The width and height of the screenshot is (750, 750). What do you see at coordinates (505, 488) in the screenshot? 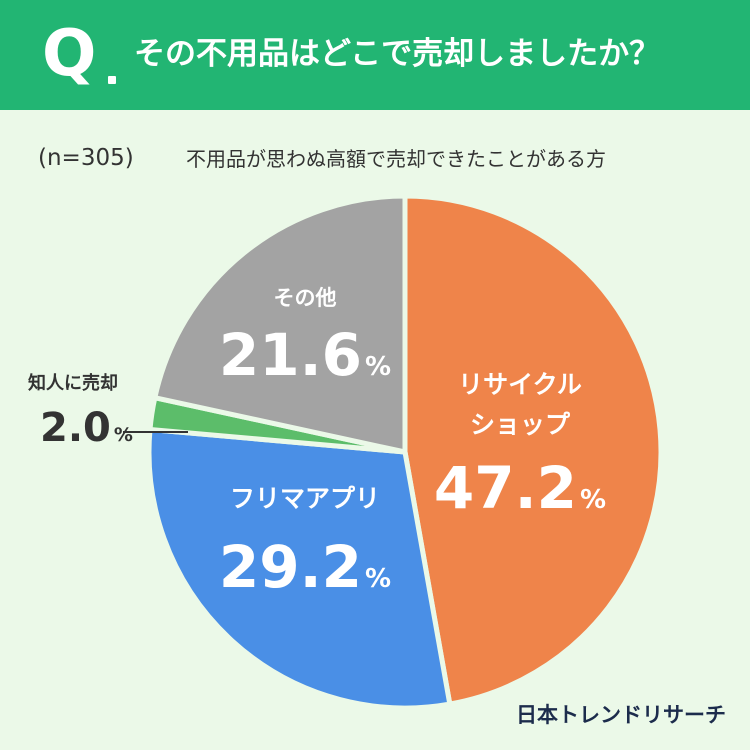
I see `slice-value-number-1: 47.2` at bounding box center [505, 488].